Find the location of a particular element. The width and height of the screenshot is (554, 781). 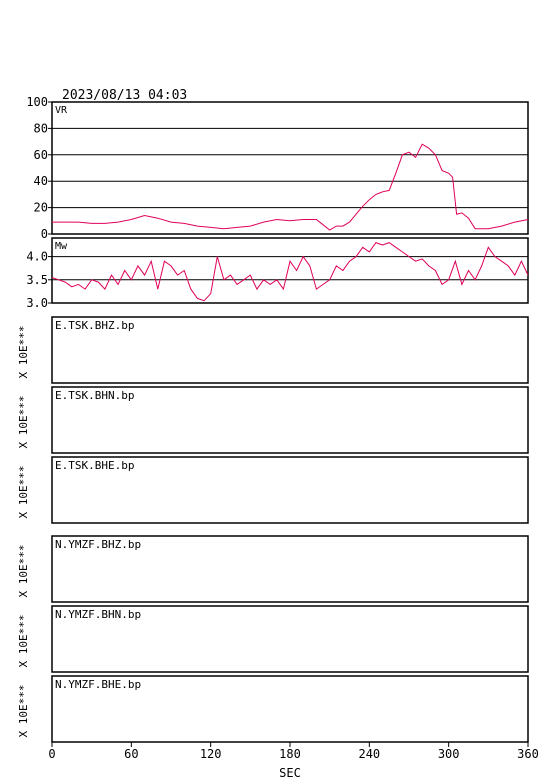

waveform-panel-name: N.YMZF.BHN.bp is located at coordinates (98, 614).